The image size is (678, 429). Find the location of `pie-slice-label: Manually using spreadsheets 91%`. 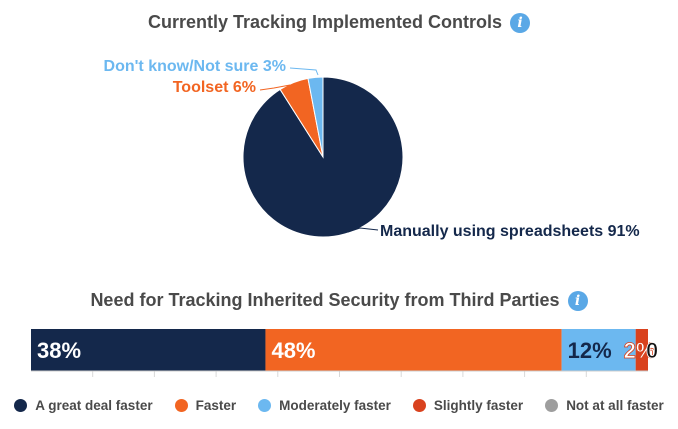

pie-slice-label: Manually using spreadsheets 91% is located at coordinates (510, 231).